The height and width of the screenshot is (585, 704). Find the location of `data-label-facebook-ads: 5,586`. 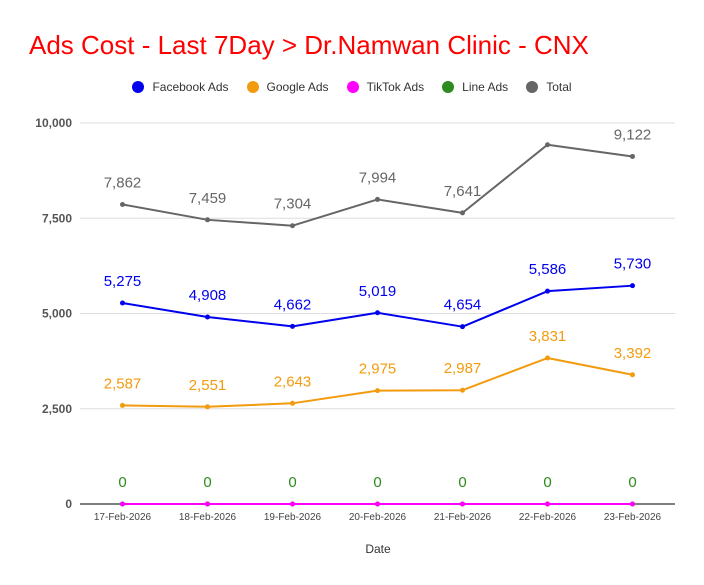

data-label-facebook-ads: 5,586 is located at coordinates (548, 269).